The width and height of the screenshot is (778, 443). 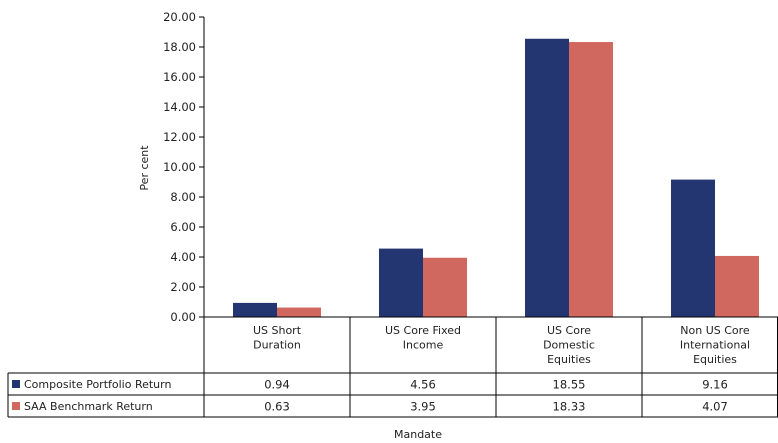 What do you see at coordinates (715, 407) in the screenshot?
I see `data-label: 4.07` at bounding box center [715, 407].